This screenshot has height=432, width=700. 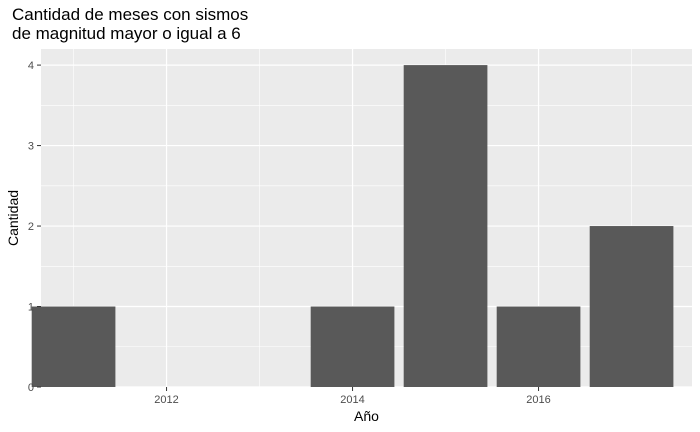 I want to click on y-tick-label: 1, so click(x=31, y=308).